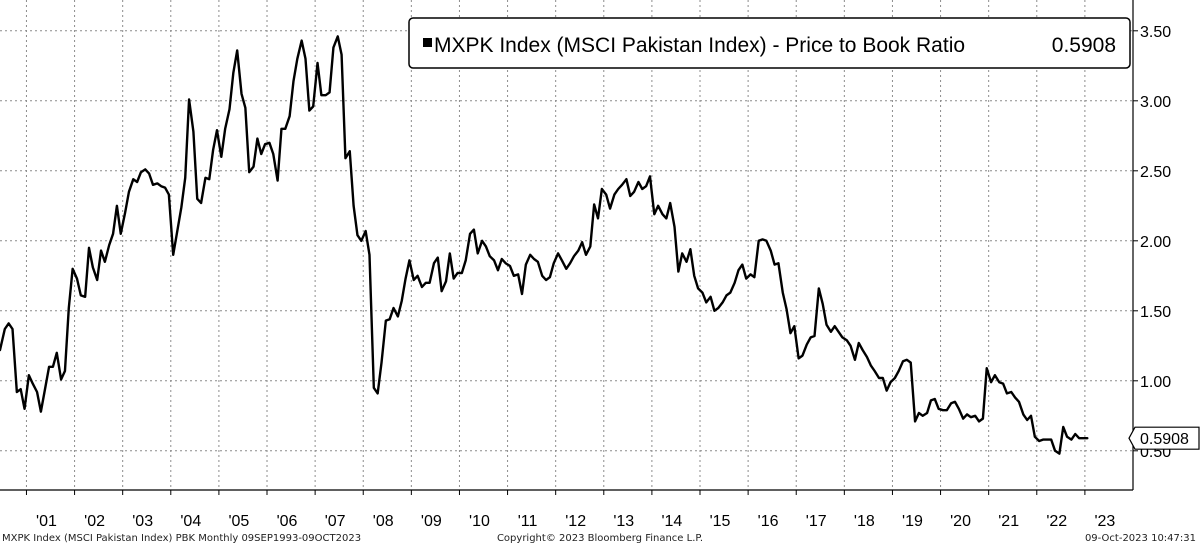 This screenshot has height=551, width=1200. Describe the element at coordinates (1084, 45) in the screenshot. I see `legend-last-value: 0.5908` at that location.